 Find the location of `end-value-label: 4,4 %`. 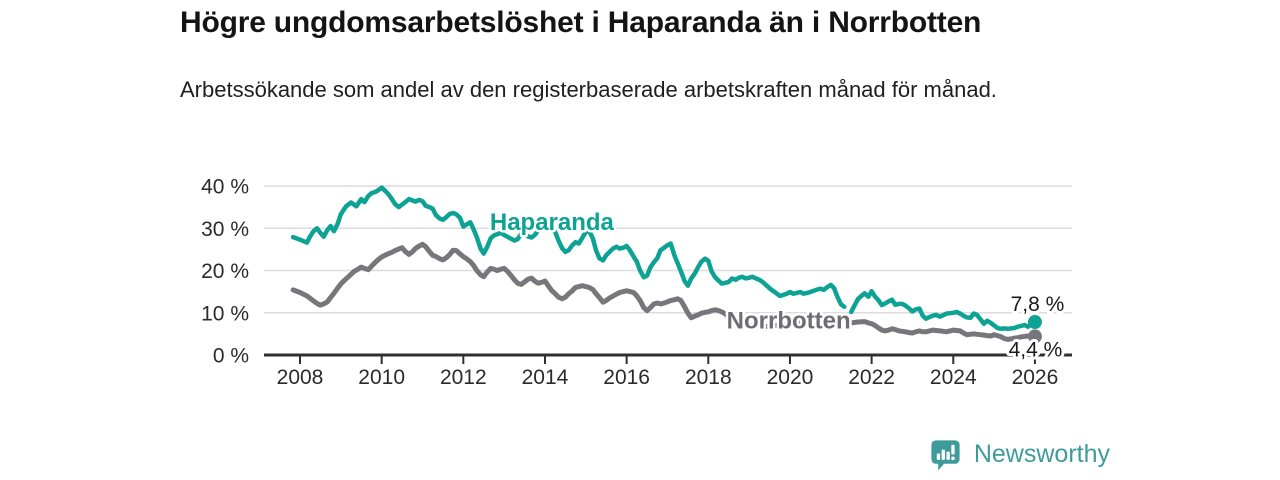

end-value-label: 4,4 % is located at coordinates (1036, 349).